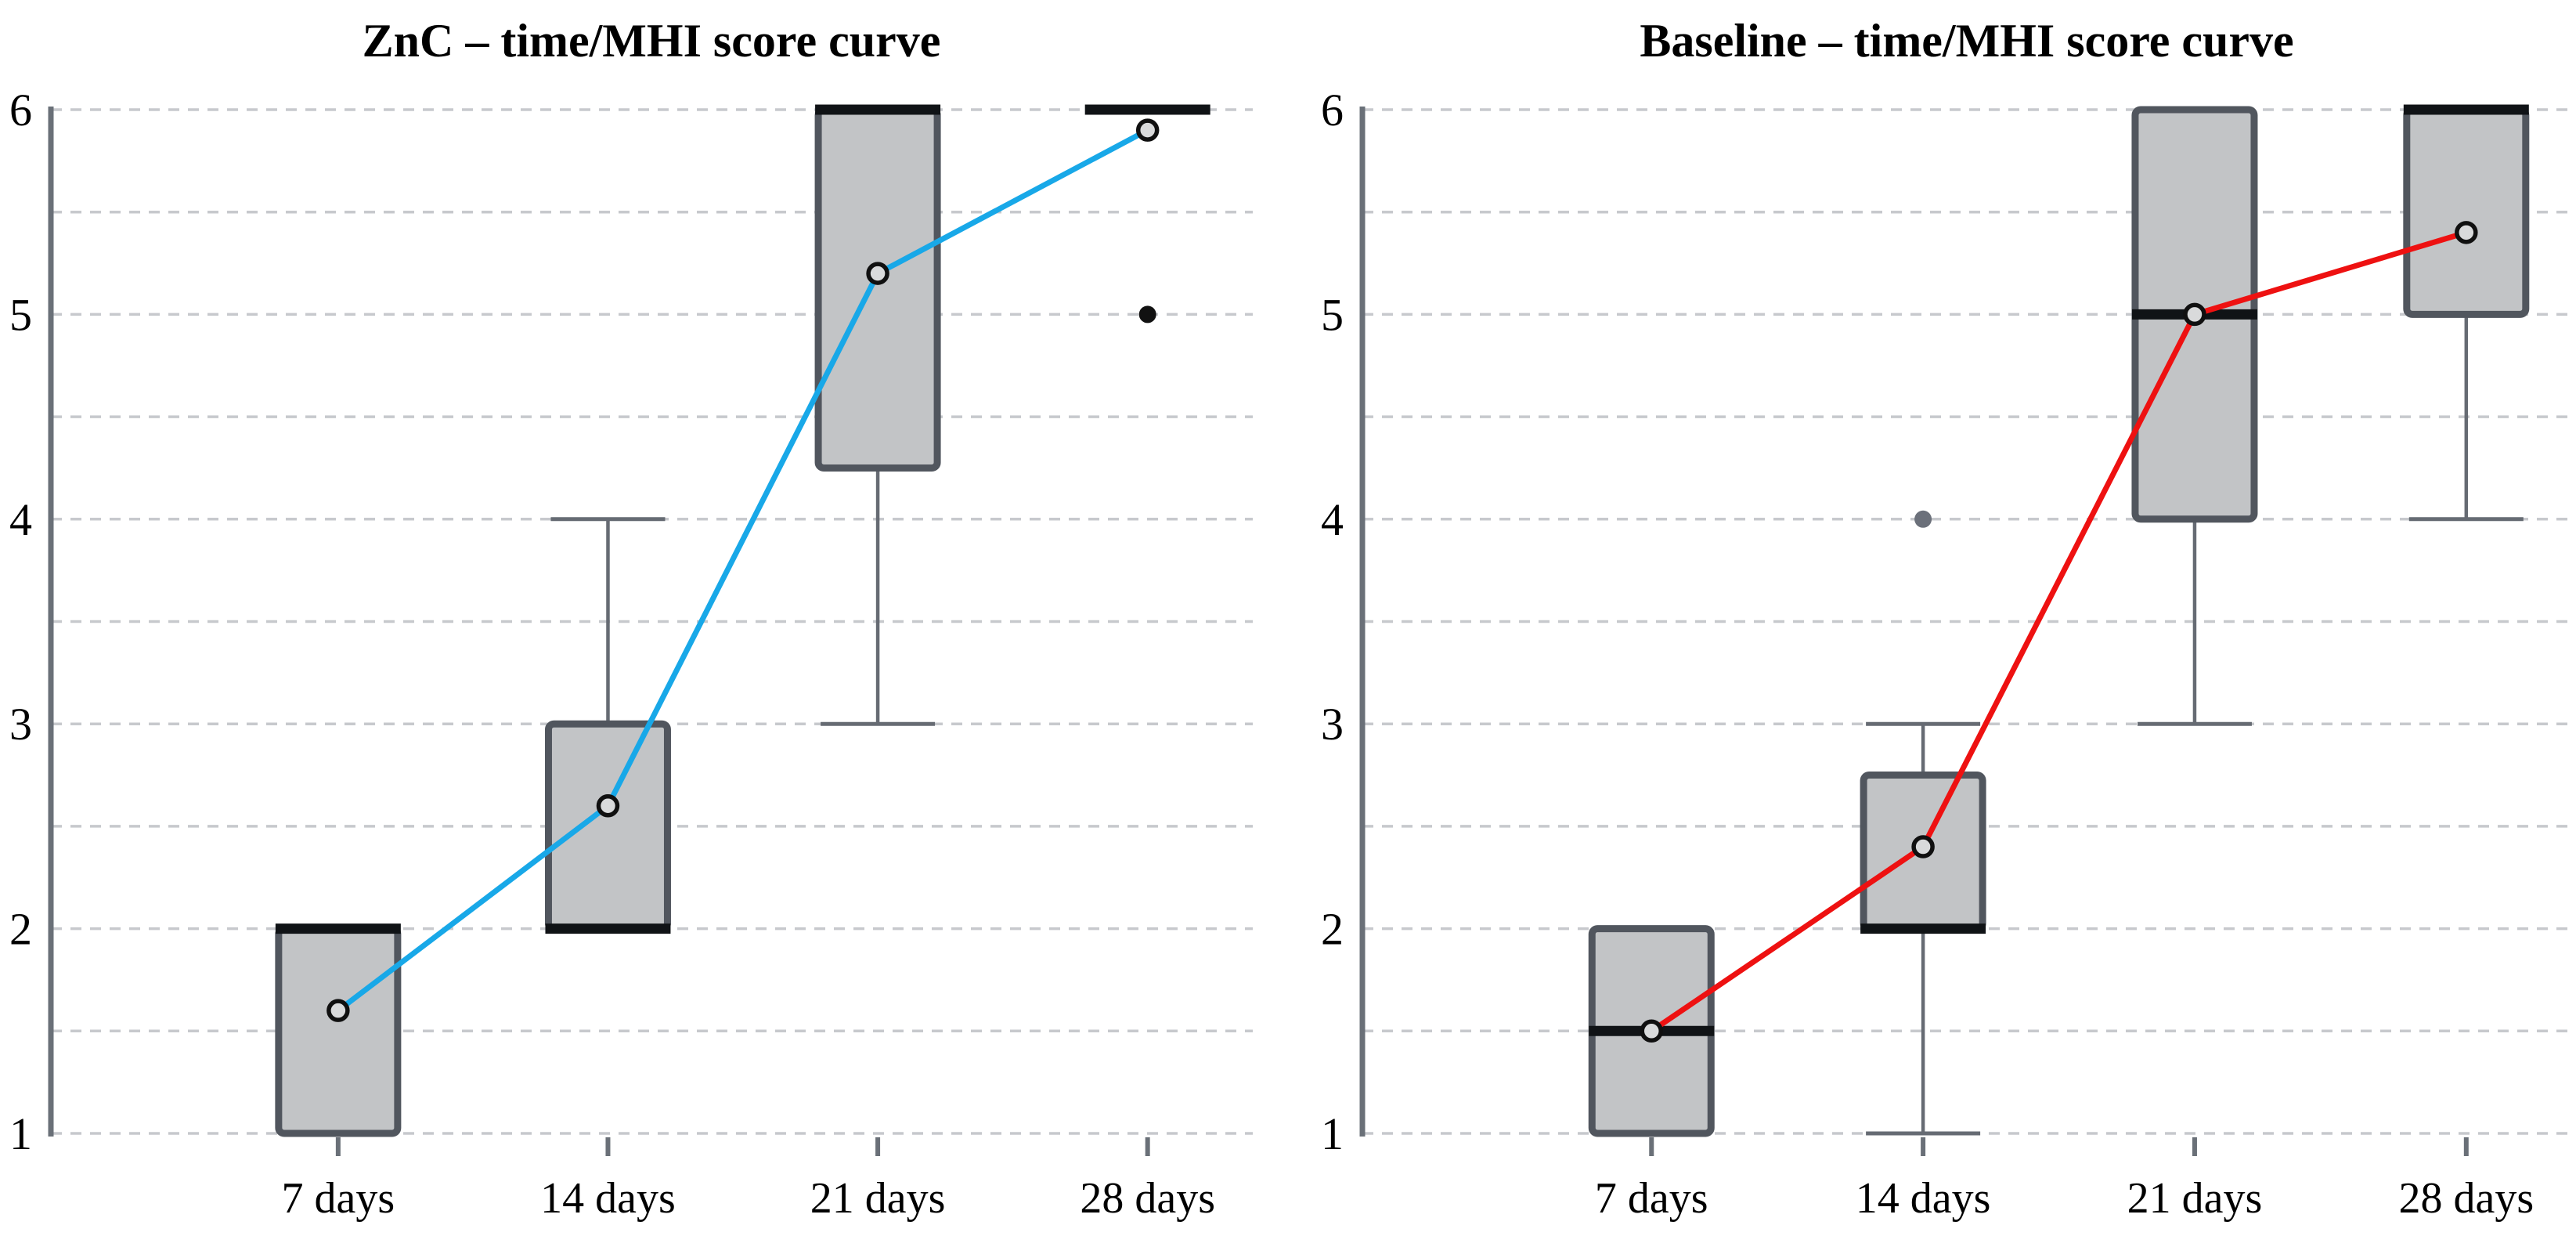 The width and height of the screenshot is (2576, 1236). Describe the element at coordinates (1966, 41) in the screenshot. I see `baseline-chart-title: Baseline – time/MHI score curve` at that location.